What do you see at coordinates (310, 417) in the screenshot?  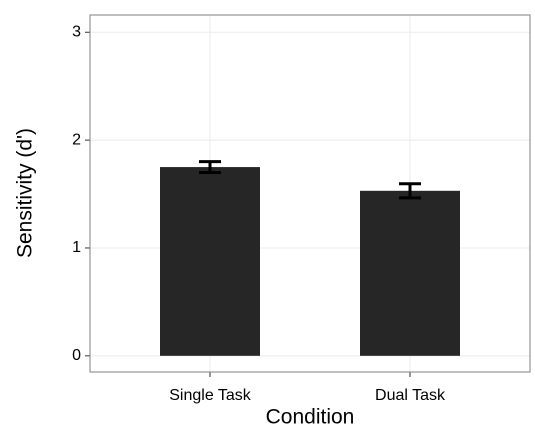 I see `x-axis-title: Condition` at bounding box center [310, 417].